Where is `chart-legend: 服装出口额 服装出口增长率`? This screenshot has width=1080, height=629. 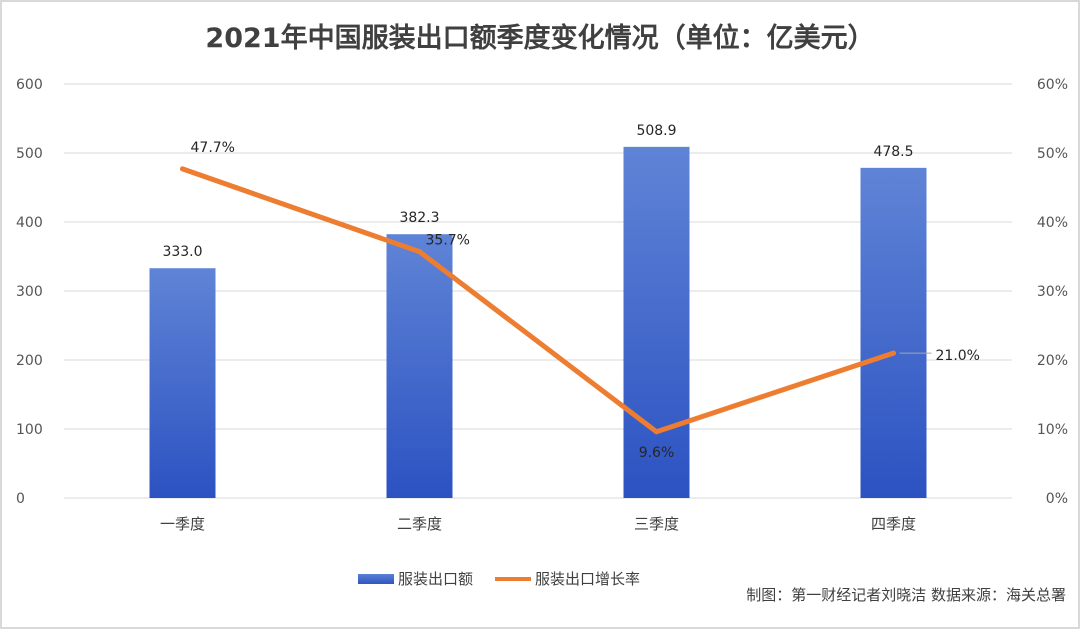 chart-legend: 服装出口额 服装出口增长率 is located at coordinates (499, 578).